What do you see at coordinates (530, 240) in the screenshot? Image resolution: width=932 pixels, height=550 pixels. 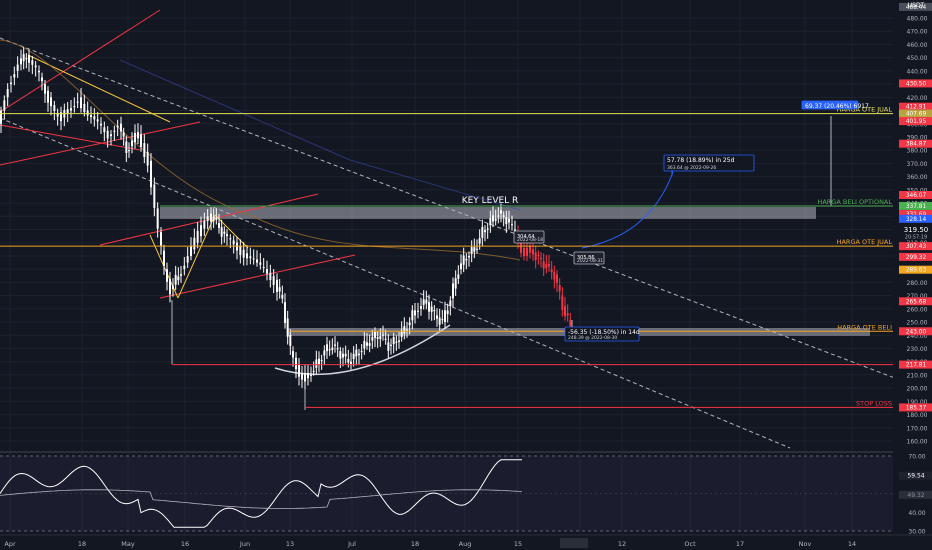 I see `annotation-sub-3: 2022-08-18` at bounding box center [530, 240].